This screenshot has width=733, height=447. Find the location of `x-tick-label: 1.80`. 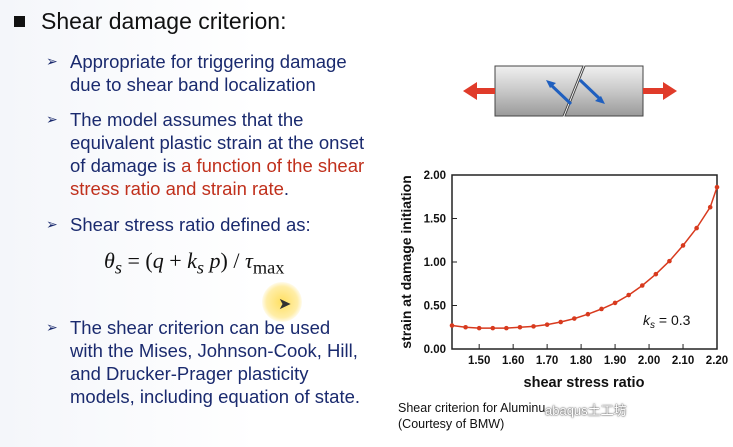

x-tick-label: 1.80 is located at coordinates (581, 361).